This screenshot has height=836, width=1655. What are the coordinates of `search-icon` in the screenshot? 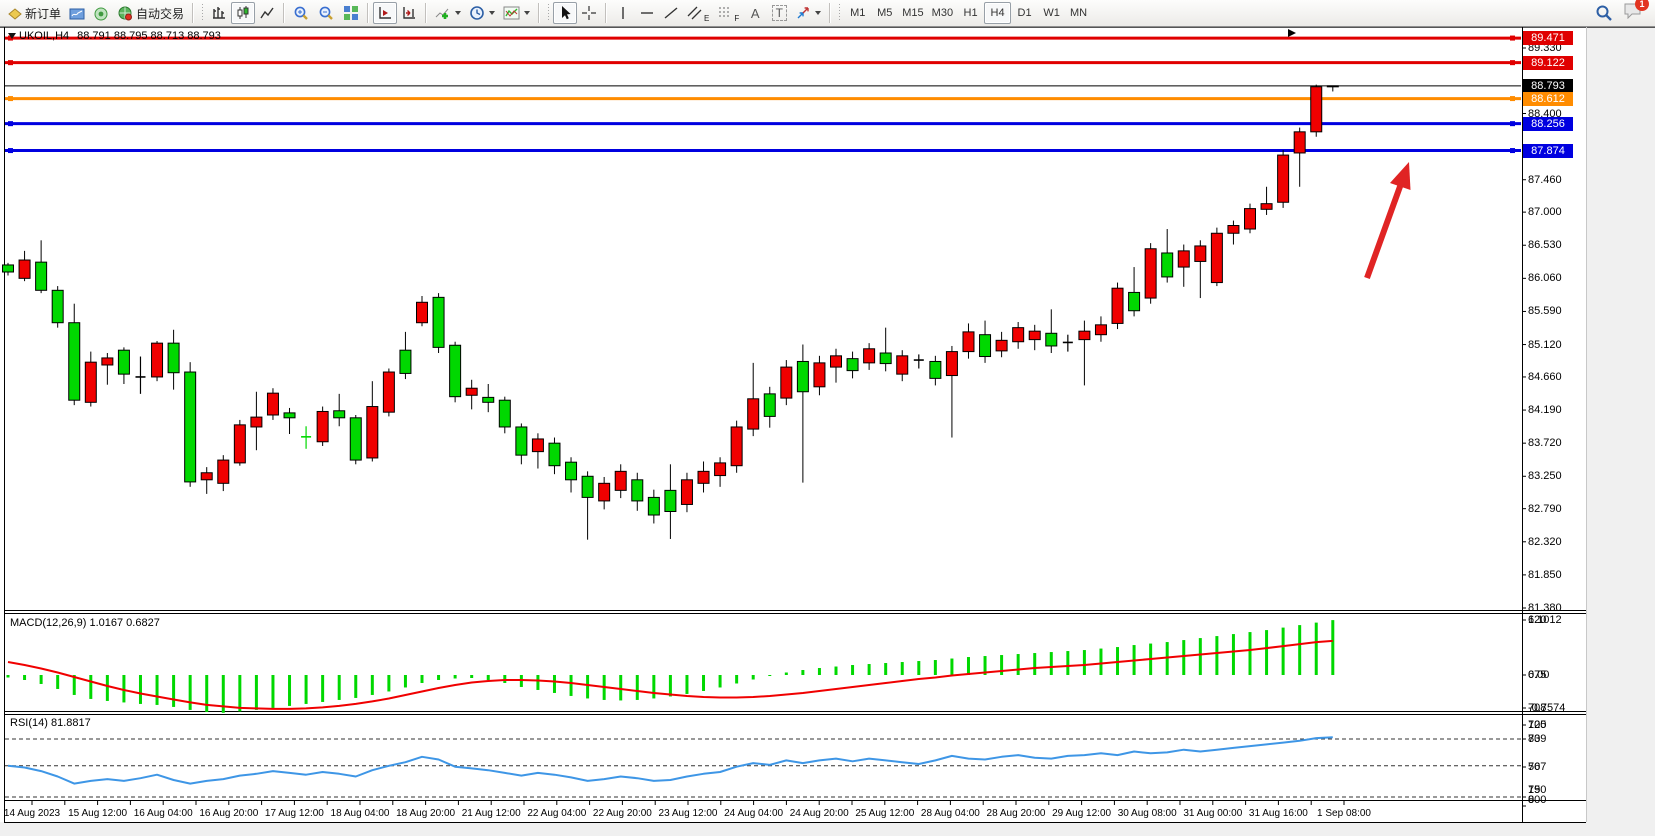 It's located at (1604, 13).